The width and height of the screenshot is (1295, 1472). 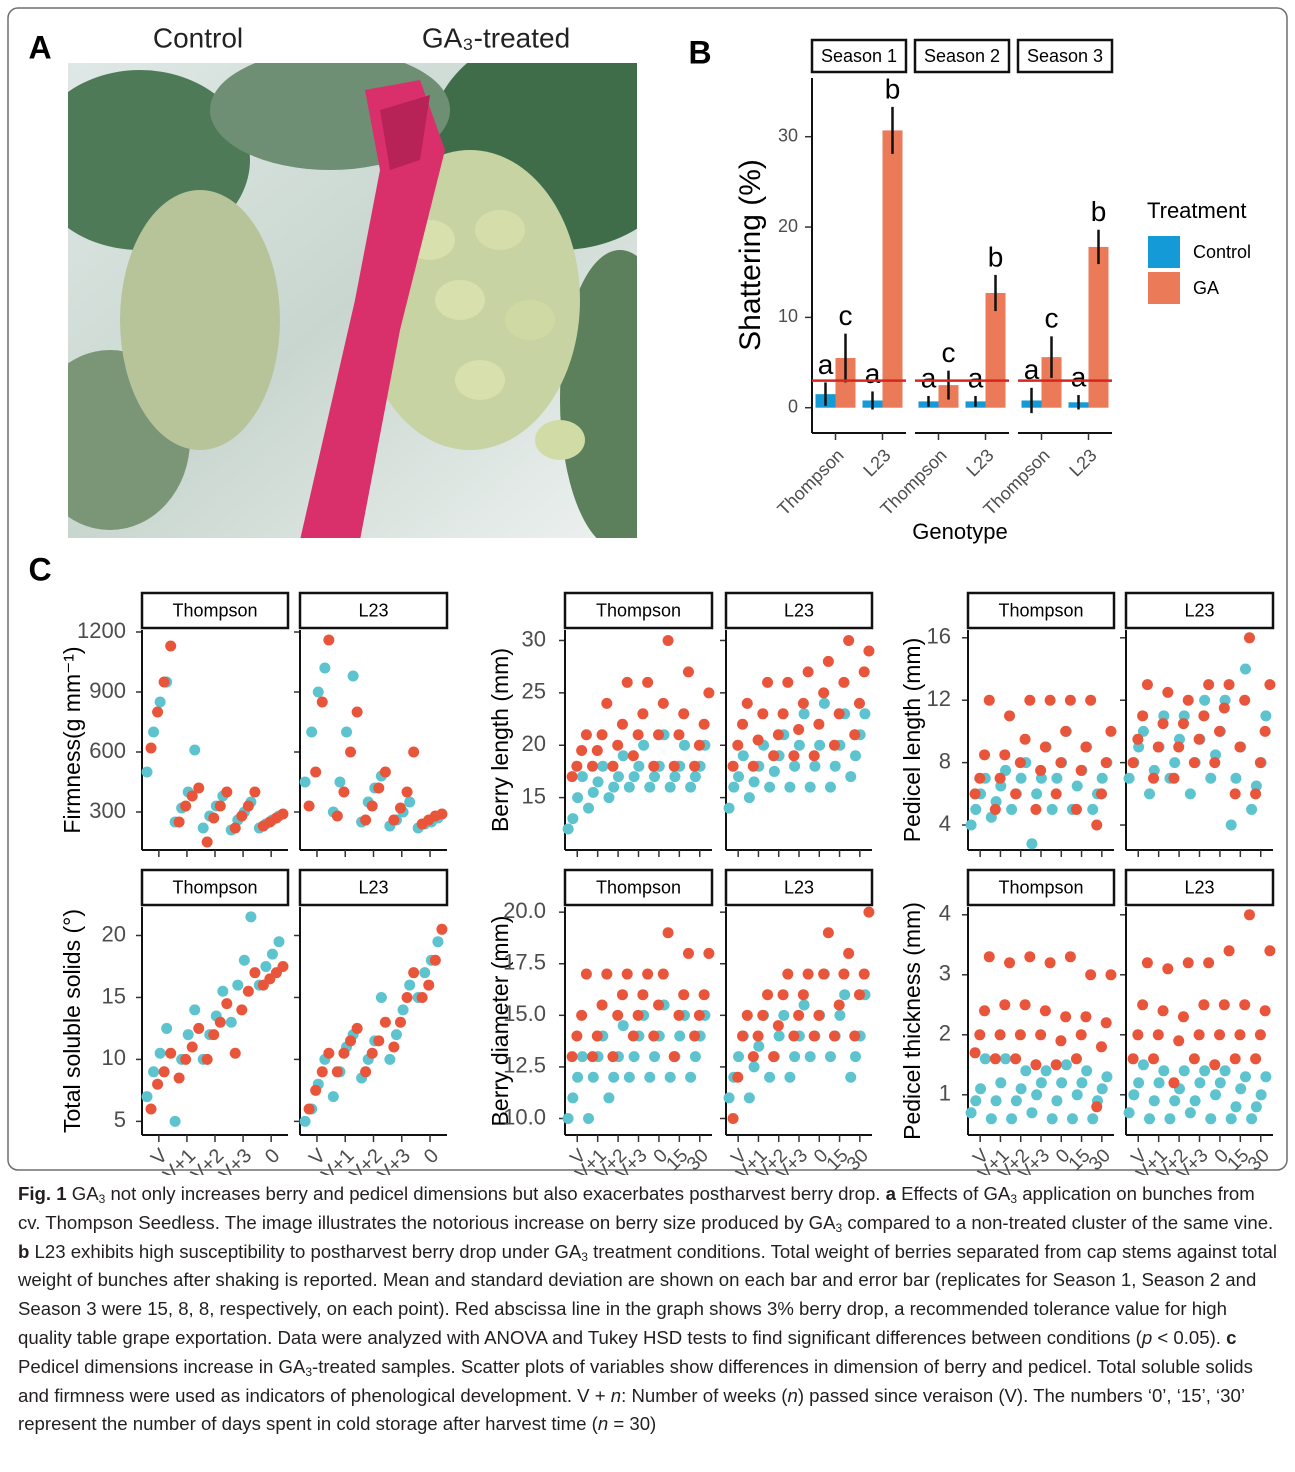 I want to click on y-axis-title: Total soluble solids (°), so click(x=72, y=1021).